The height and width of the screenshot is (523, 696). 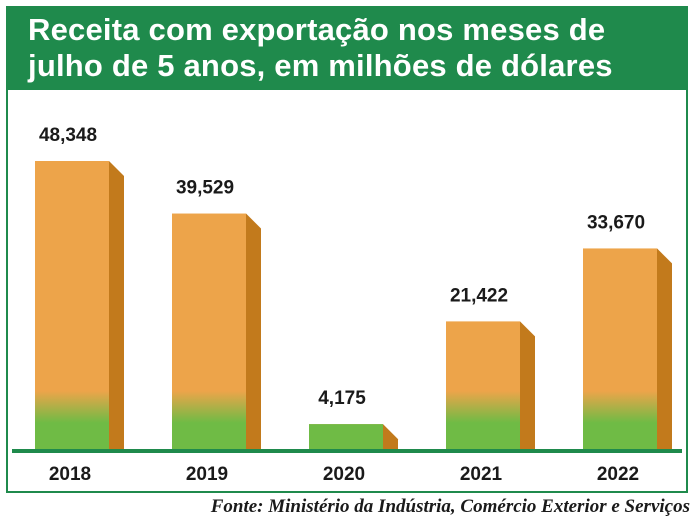 What do you see at coordinates (618, 474) in the screenshot?
I see `x-tick-label-2022: 2022` at bounding box center [618, 474].